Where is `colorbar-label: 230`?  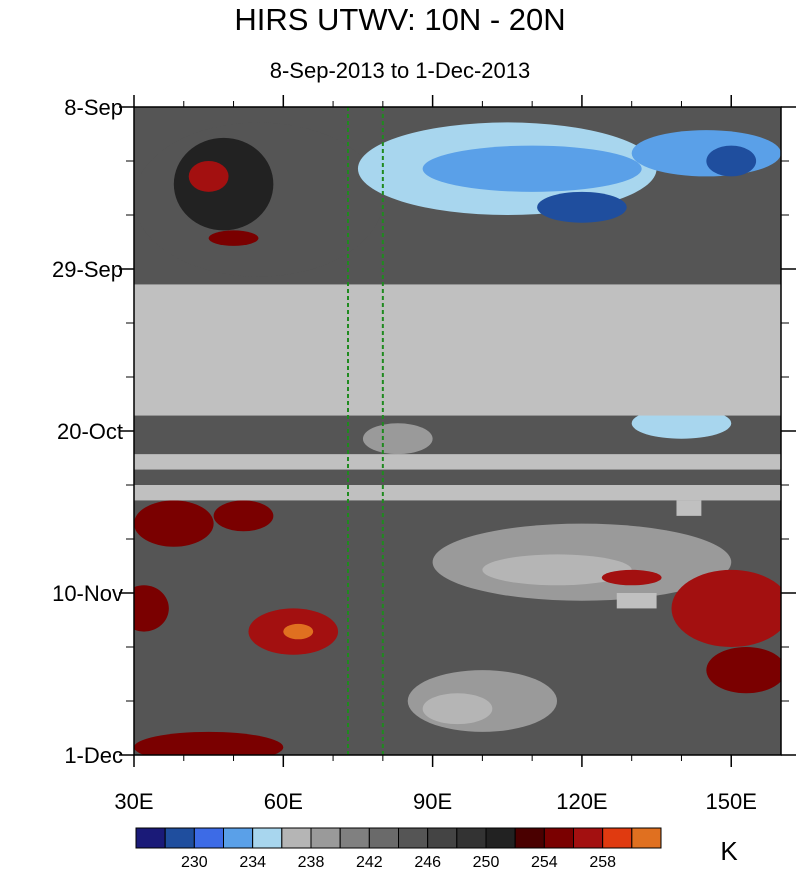 colorbar-label: 230 is located at coordinates (194, 861).